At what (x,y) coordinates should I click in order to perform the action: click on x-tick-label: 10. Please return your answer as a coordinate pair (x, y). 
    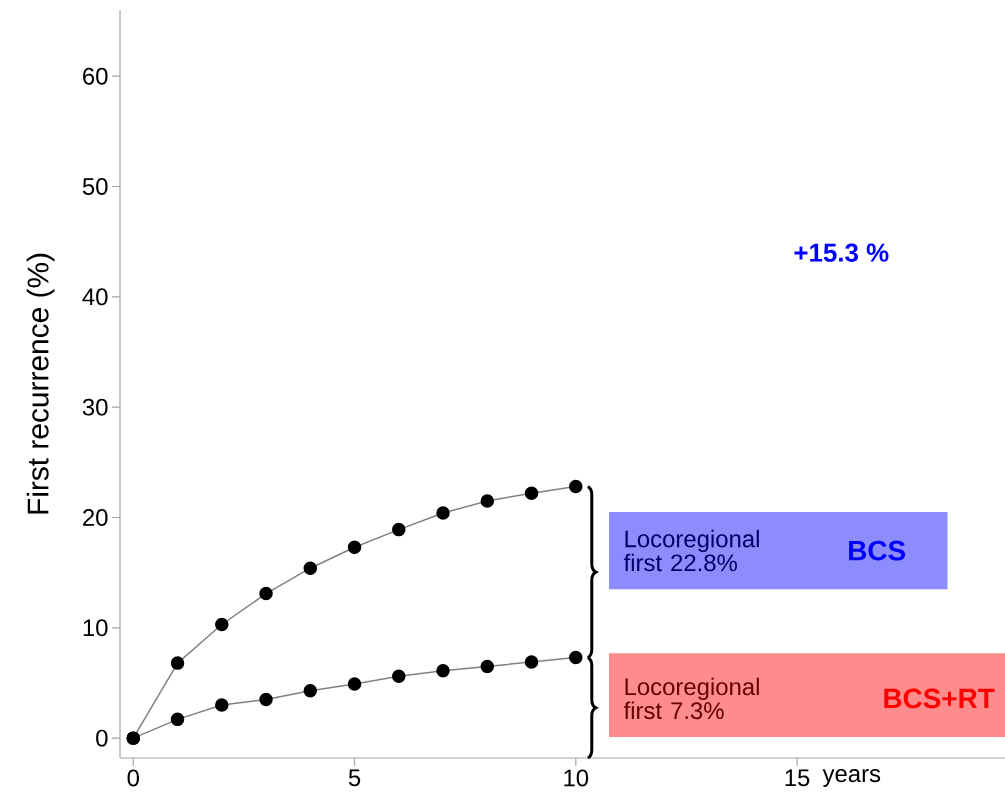
    Looking at the image, I should click on (576, 778).